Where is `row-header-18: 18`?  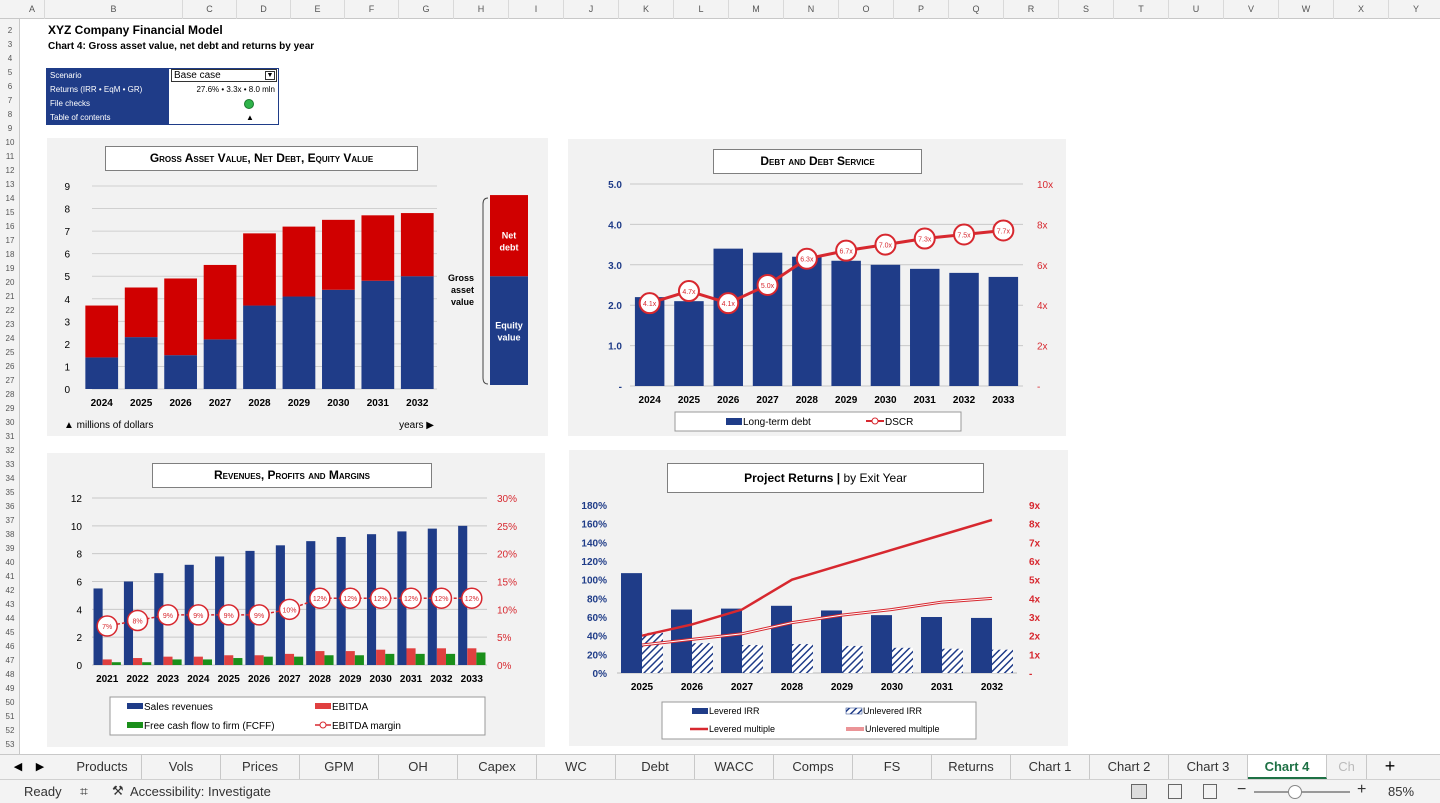 row-header-18: 18 is located at coordinates (10, 254).